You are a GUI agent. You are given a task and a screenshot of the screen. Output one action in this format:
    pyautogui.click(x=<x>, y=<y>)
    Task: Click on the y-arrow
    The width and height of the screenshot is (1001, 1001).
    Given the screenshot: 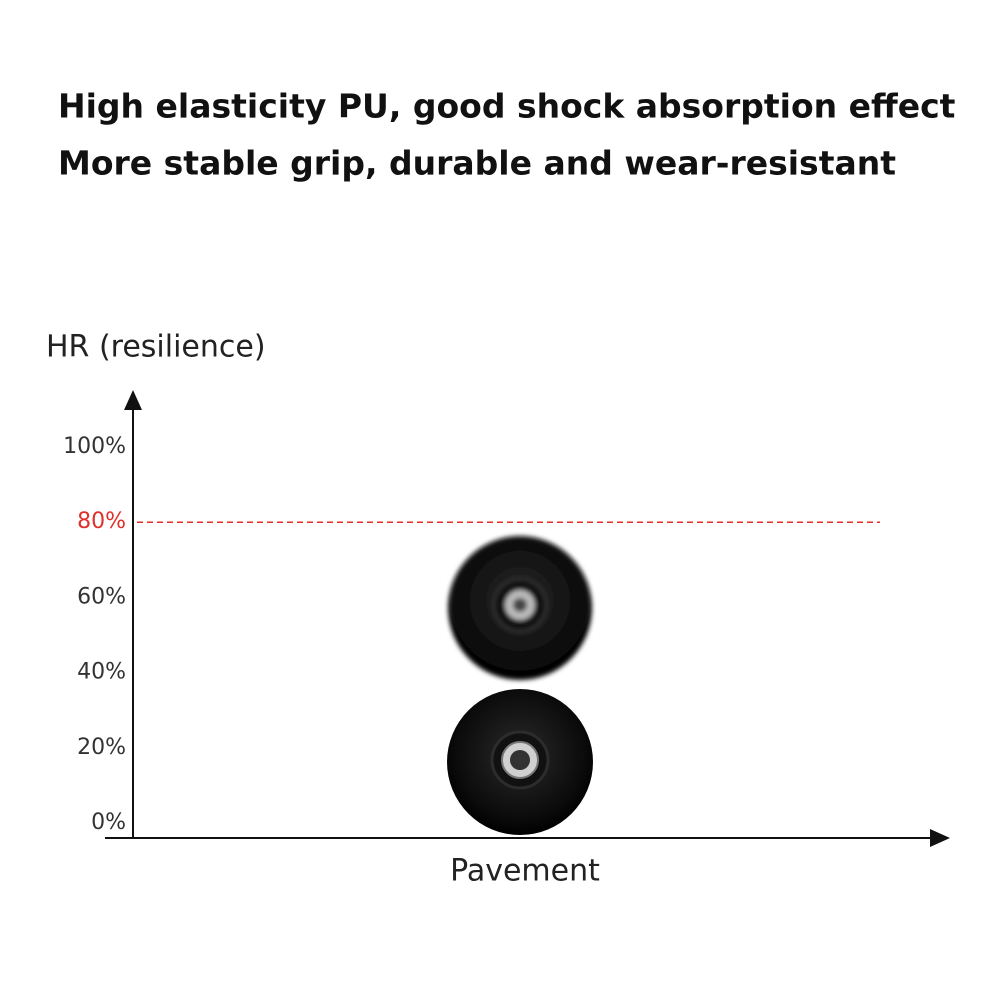 What is the action you would take?
    pyautogui.click(x=133, y=400)
    